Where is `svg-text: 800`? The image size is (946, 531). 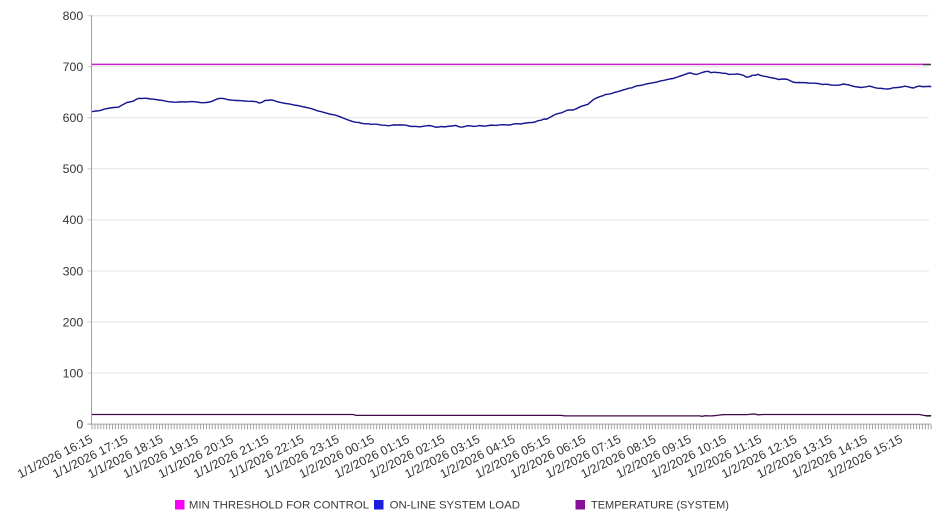
svg-text: 800 is located at coordinates (73, 16).